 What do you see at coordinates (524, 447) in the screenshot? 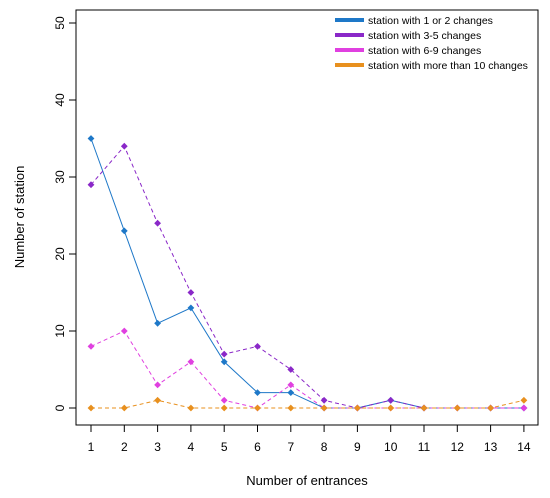
I see `x-tick-label: 14` at bounding box center [524, 447].